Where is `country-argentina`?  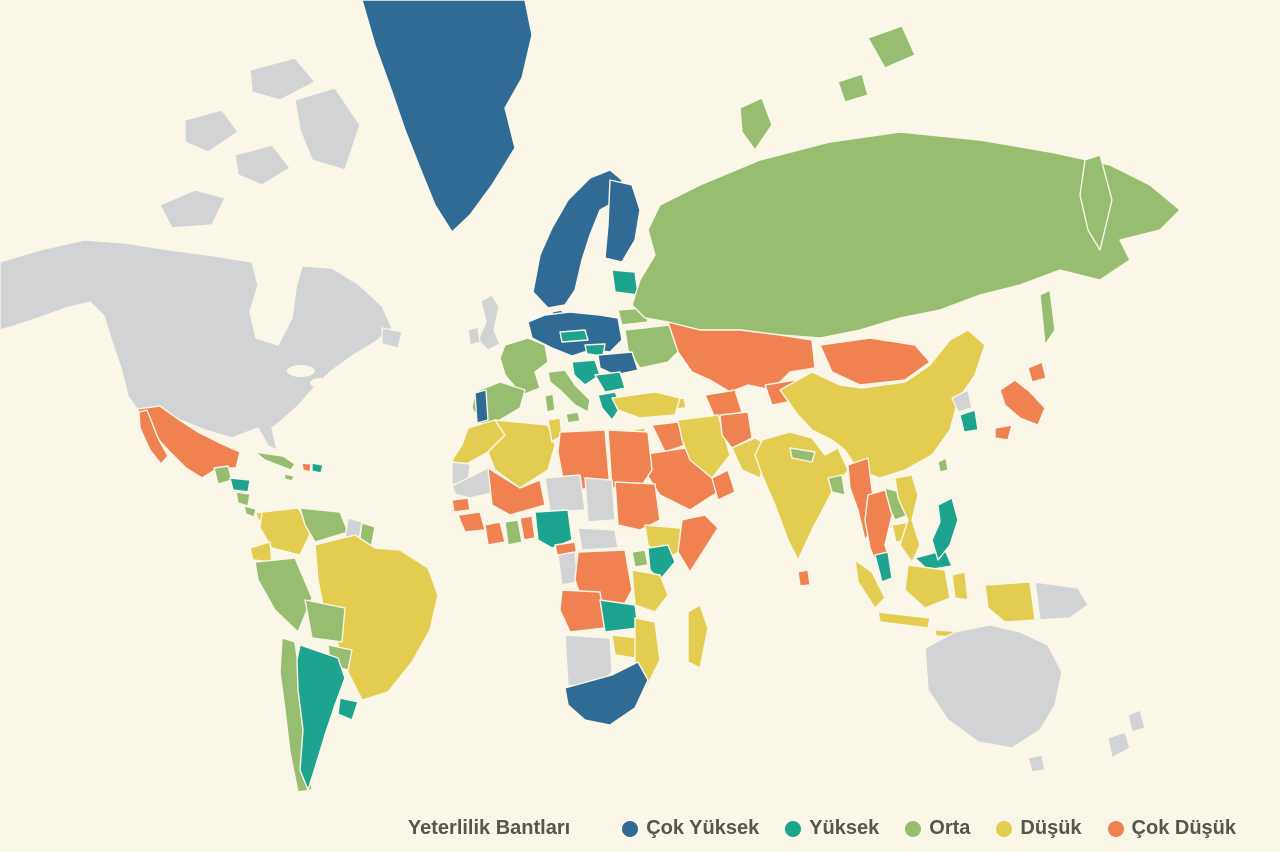 country-argentina is located at coordinates (321, 717).